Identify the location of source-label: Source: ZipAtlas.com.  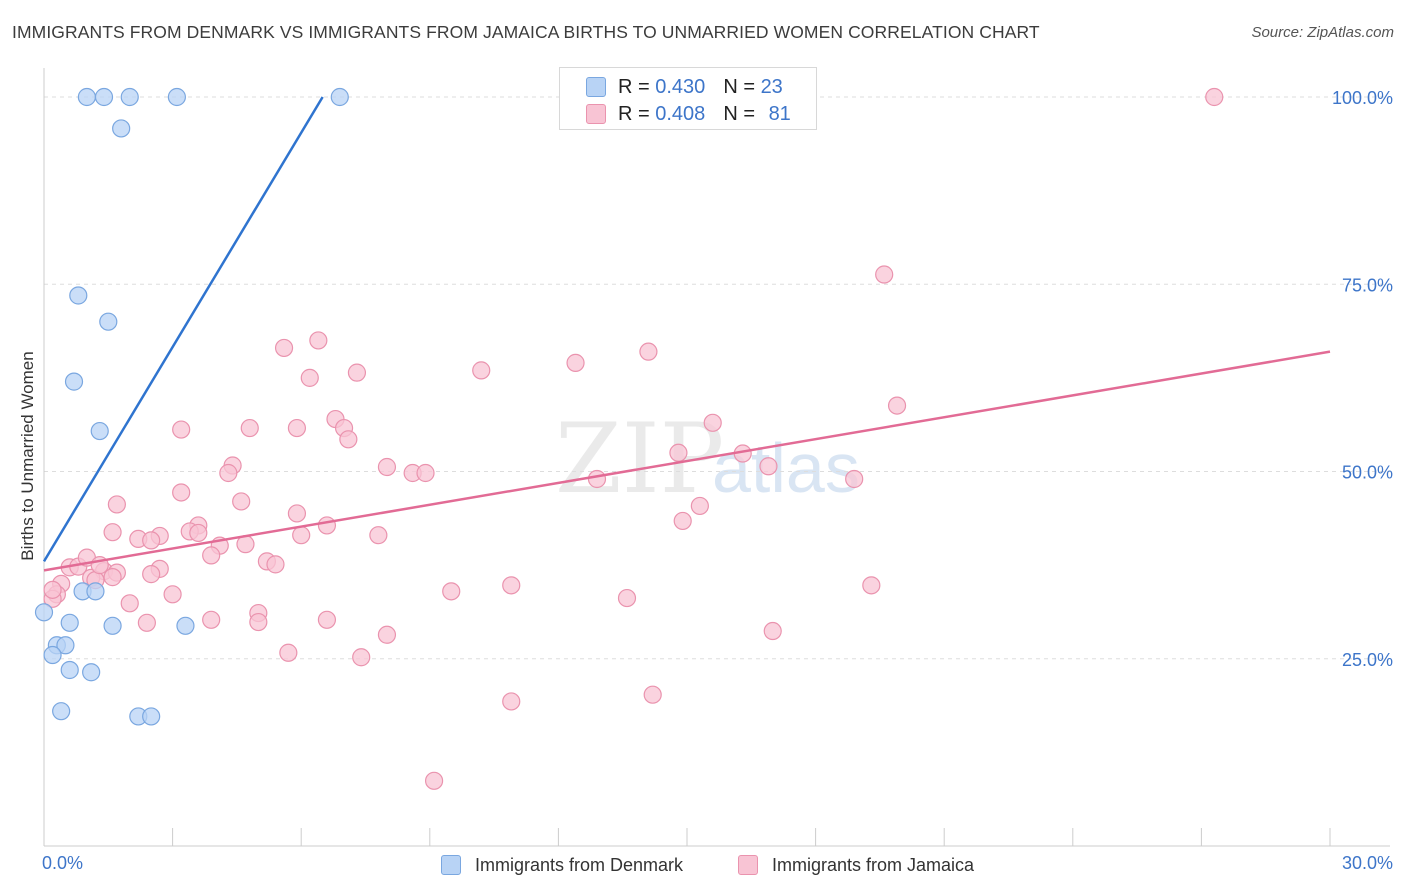
(1322, 32).